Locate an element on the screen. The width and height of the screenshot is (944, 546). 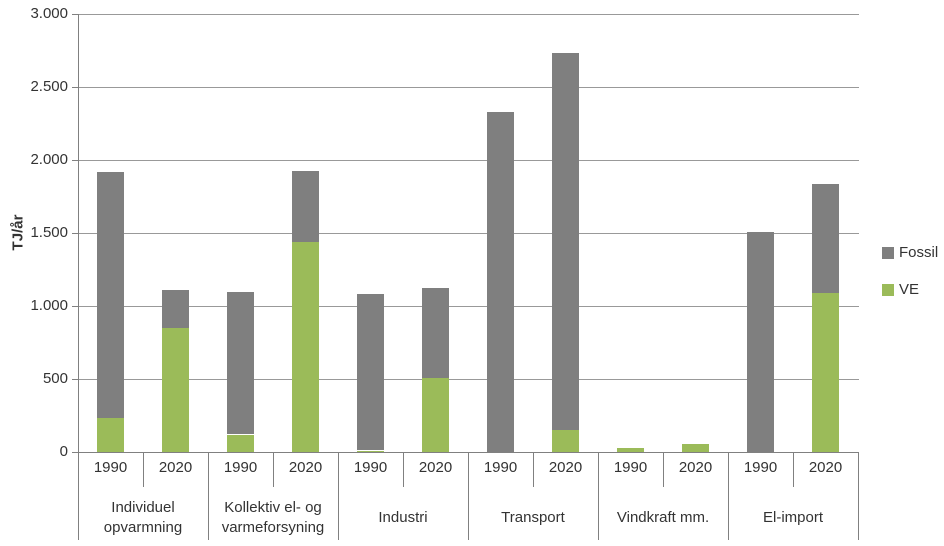
y-axis-tick-label: 1.000 is located at coordinates (49, 305).